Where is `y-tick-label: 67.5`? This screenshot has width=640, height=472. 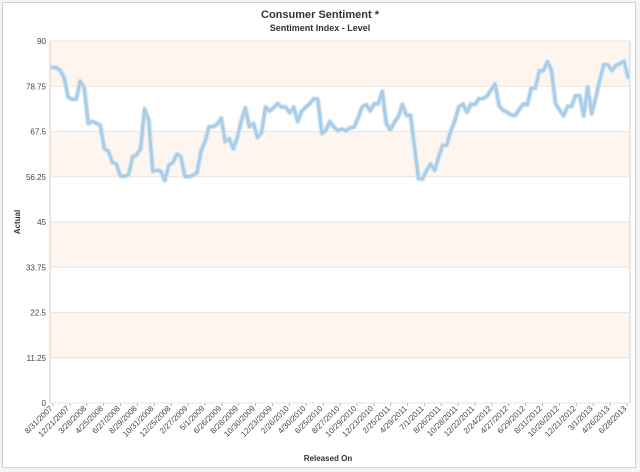
y-tick-label: 67.5 is located at coordinates (38, 132).